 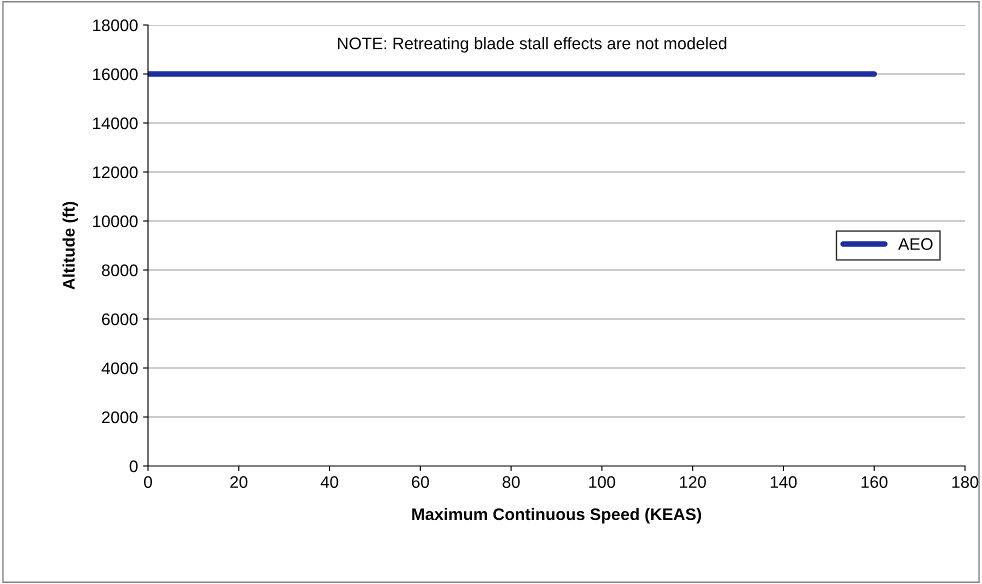 What do you see at coordinates (115, 172) in the screenshot?
I see `y-tick-label: 12000` at bounding box center [115, 172].